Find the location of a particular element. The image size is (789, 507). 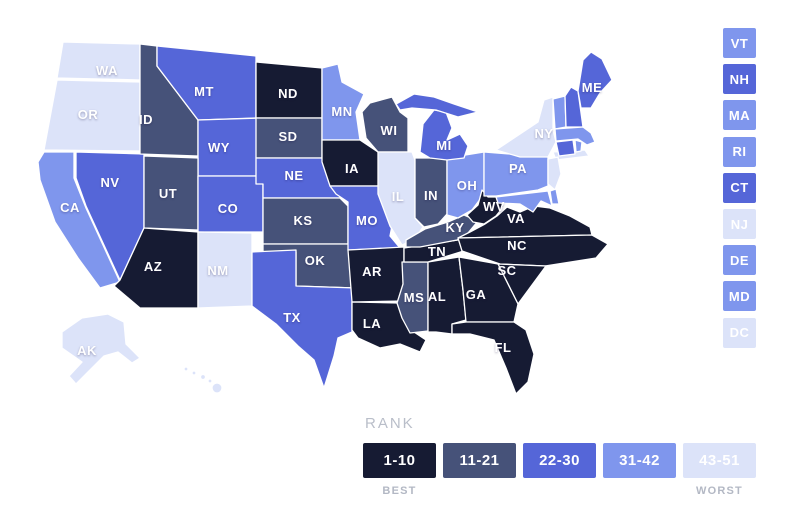

state-pa-label: PA is located at coordinates (518, 168).